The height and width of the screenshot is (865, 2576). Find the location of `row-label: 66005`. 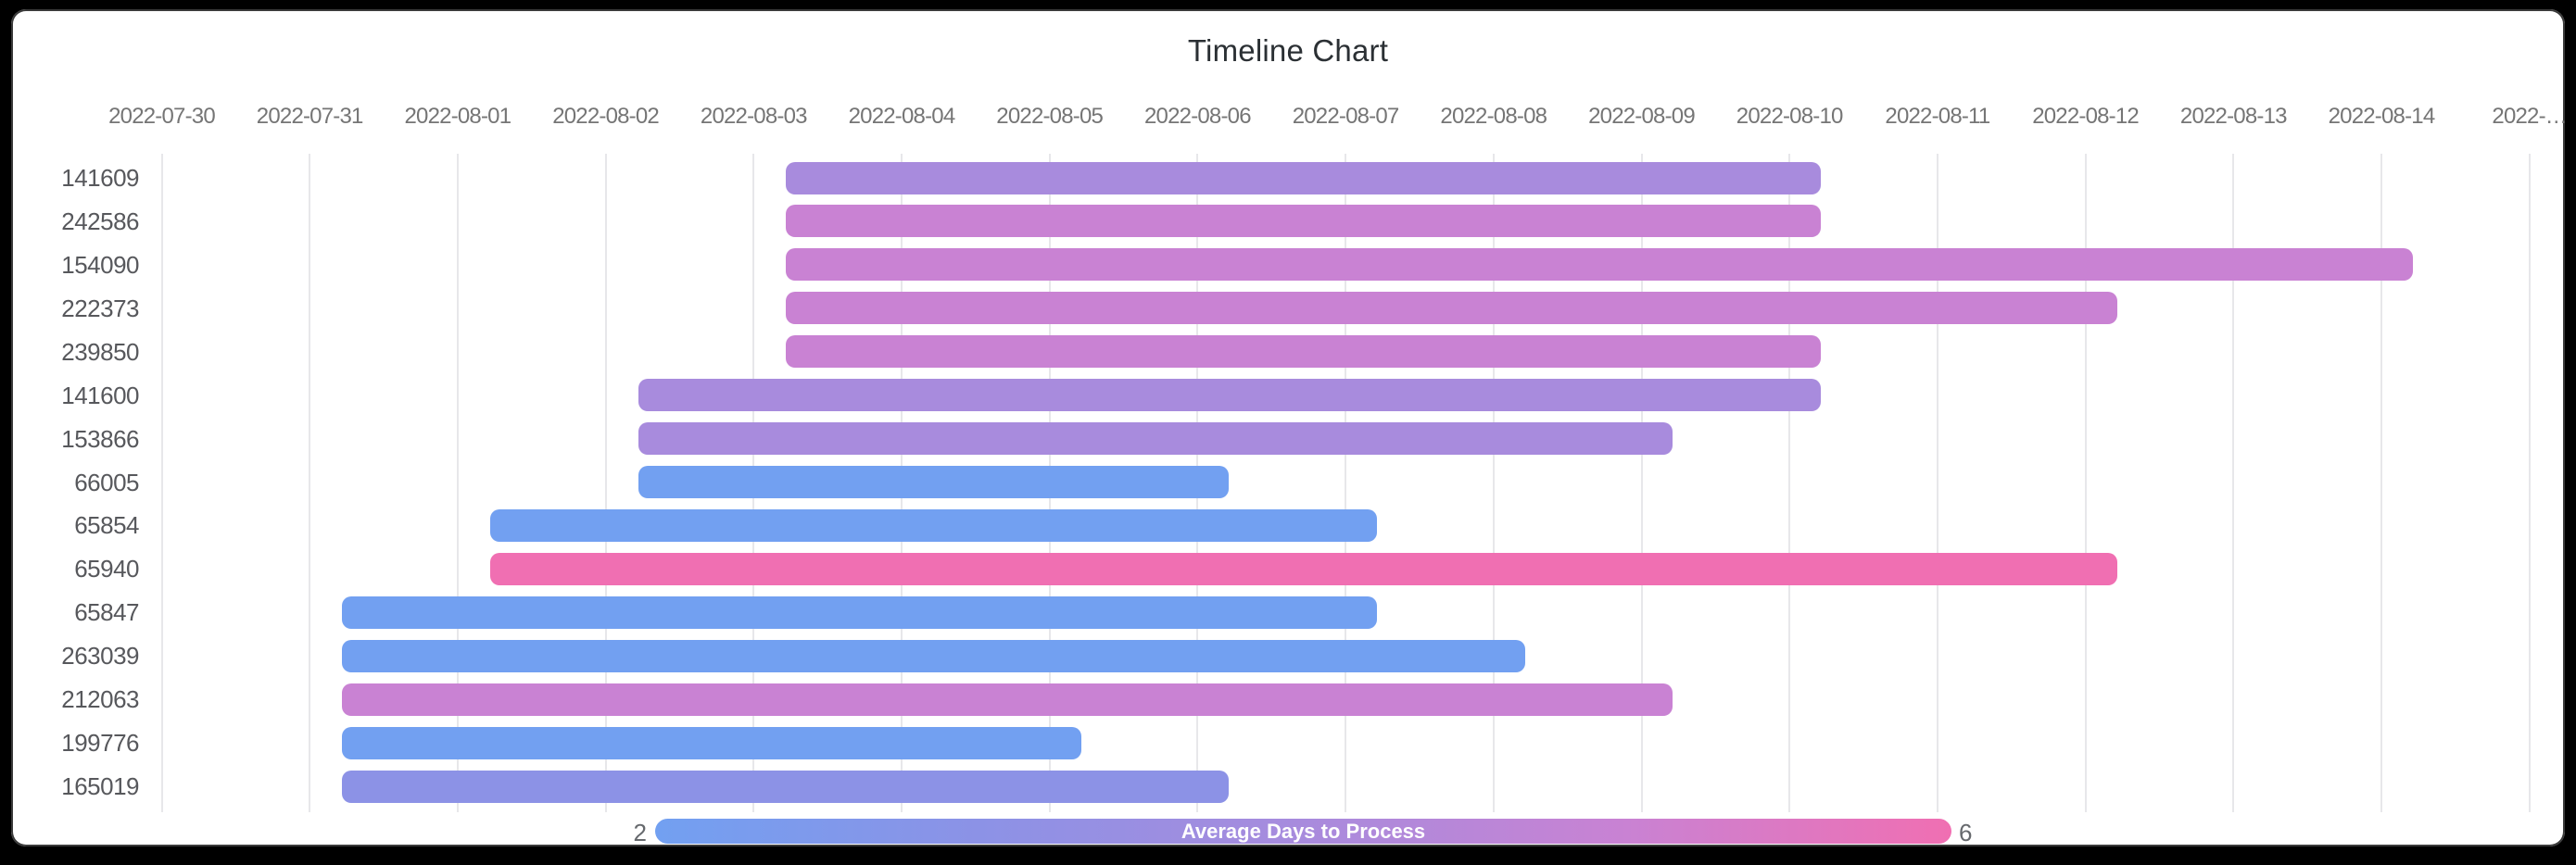

row-label: 66005 is located at coordinates (106, 482).